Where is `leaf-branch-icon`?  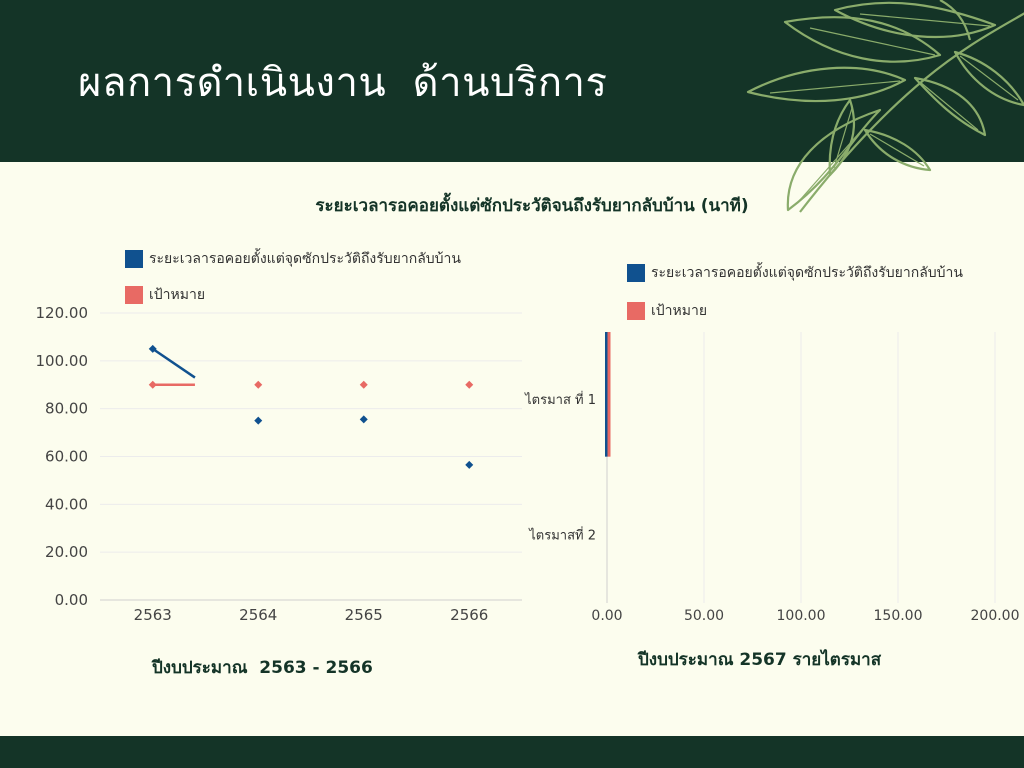
leaf-branch-icon is located at coordinates (885, 106).